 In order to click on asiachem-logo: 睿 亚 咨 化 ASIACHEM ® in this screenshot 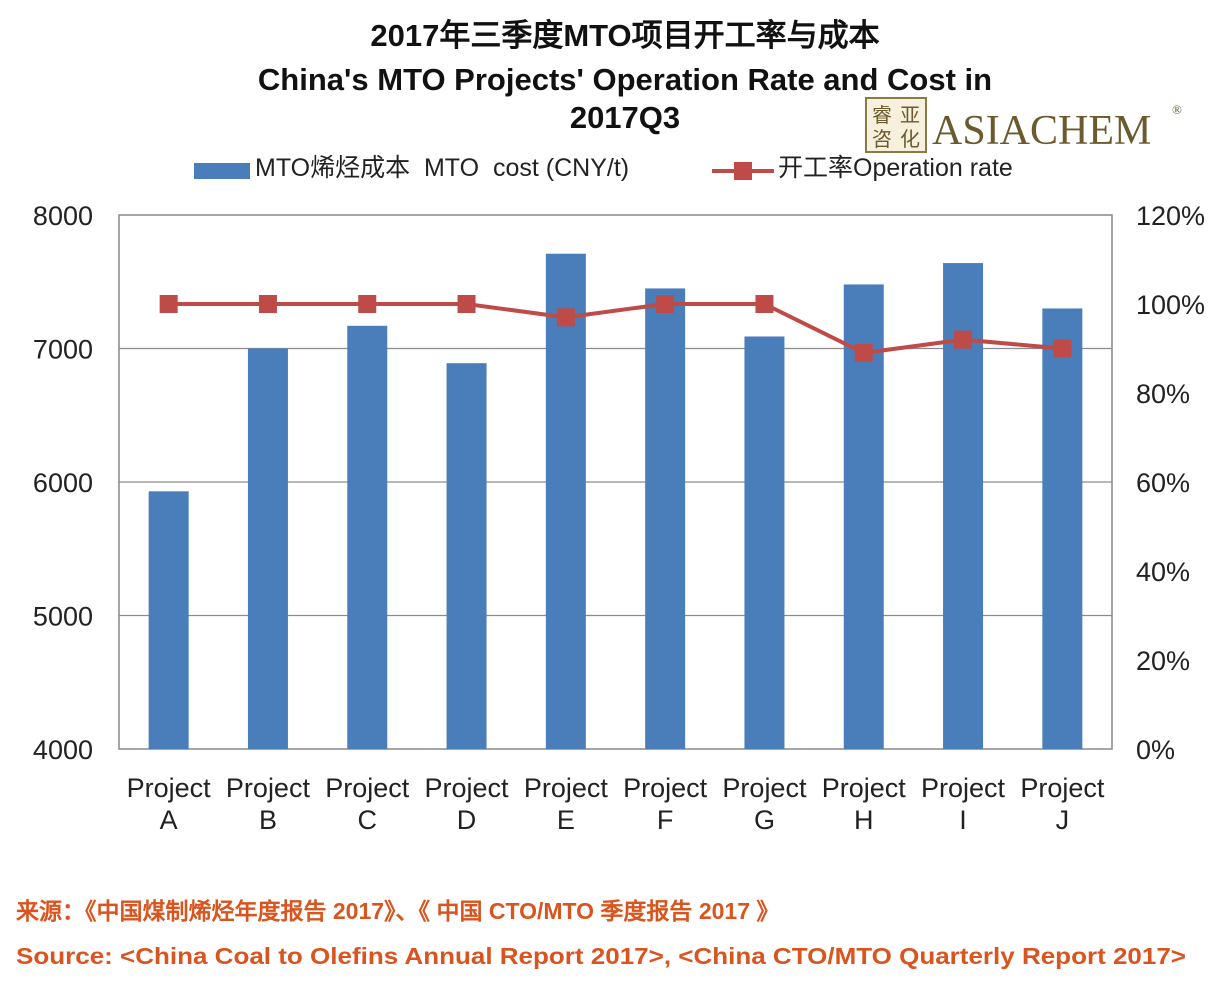, I will do `click(1023, 125)`.